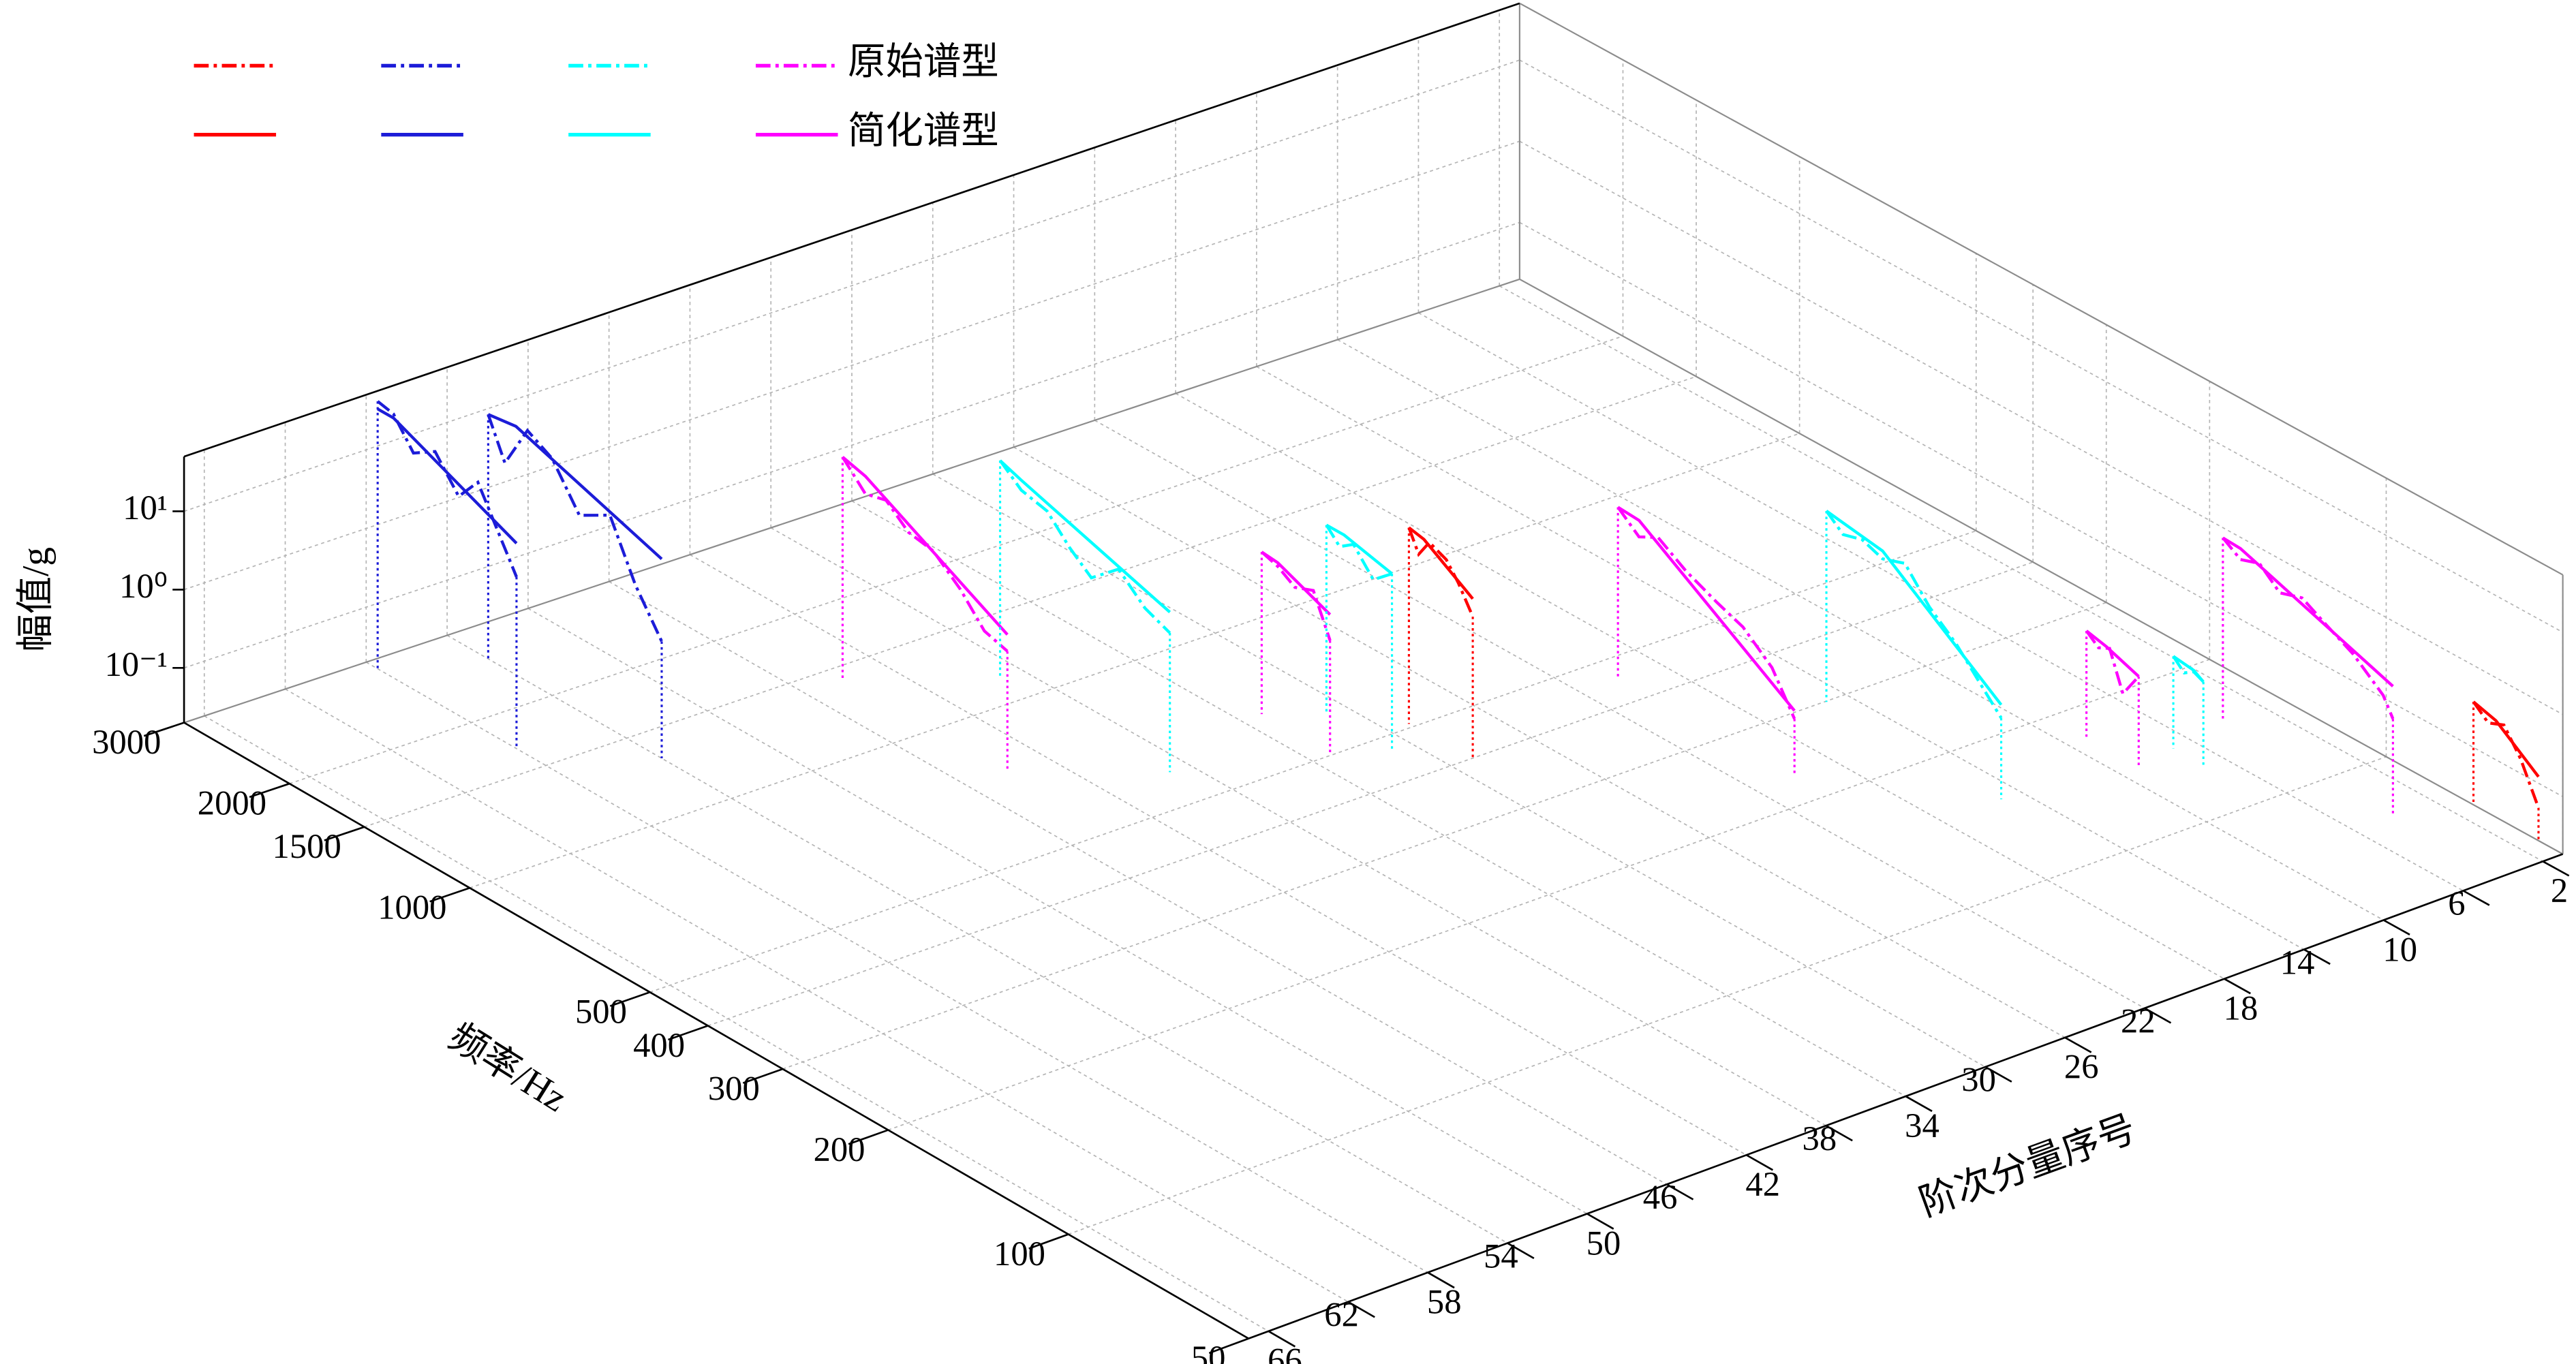 This screenshot has height=1364, width=2576. I want to click on x-tick-label: 300, so click(734, 1088).